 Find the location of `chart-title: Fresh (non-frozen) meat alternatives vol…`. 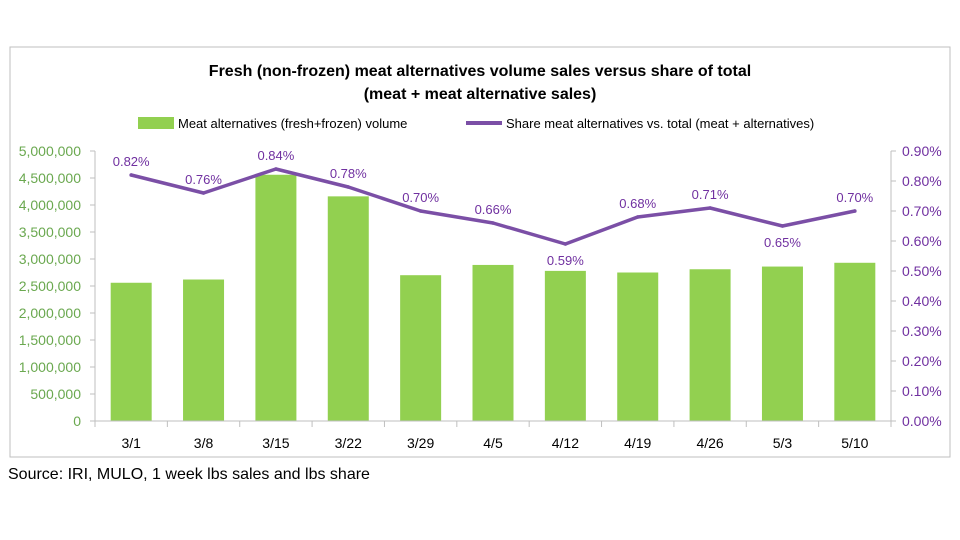

chart-title: Fresh (non-frozen) meat alternatives vol… is located at coordinates (480, 71).